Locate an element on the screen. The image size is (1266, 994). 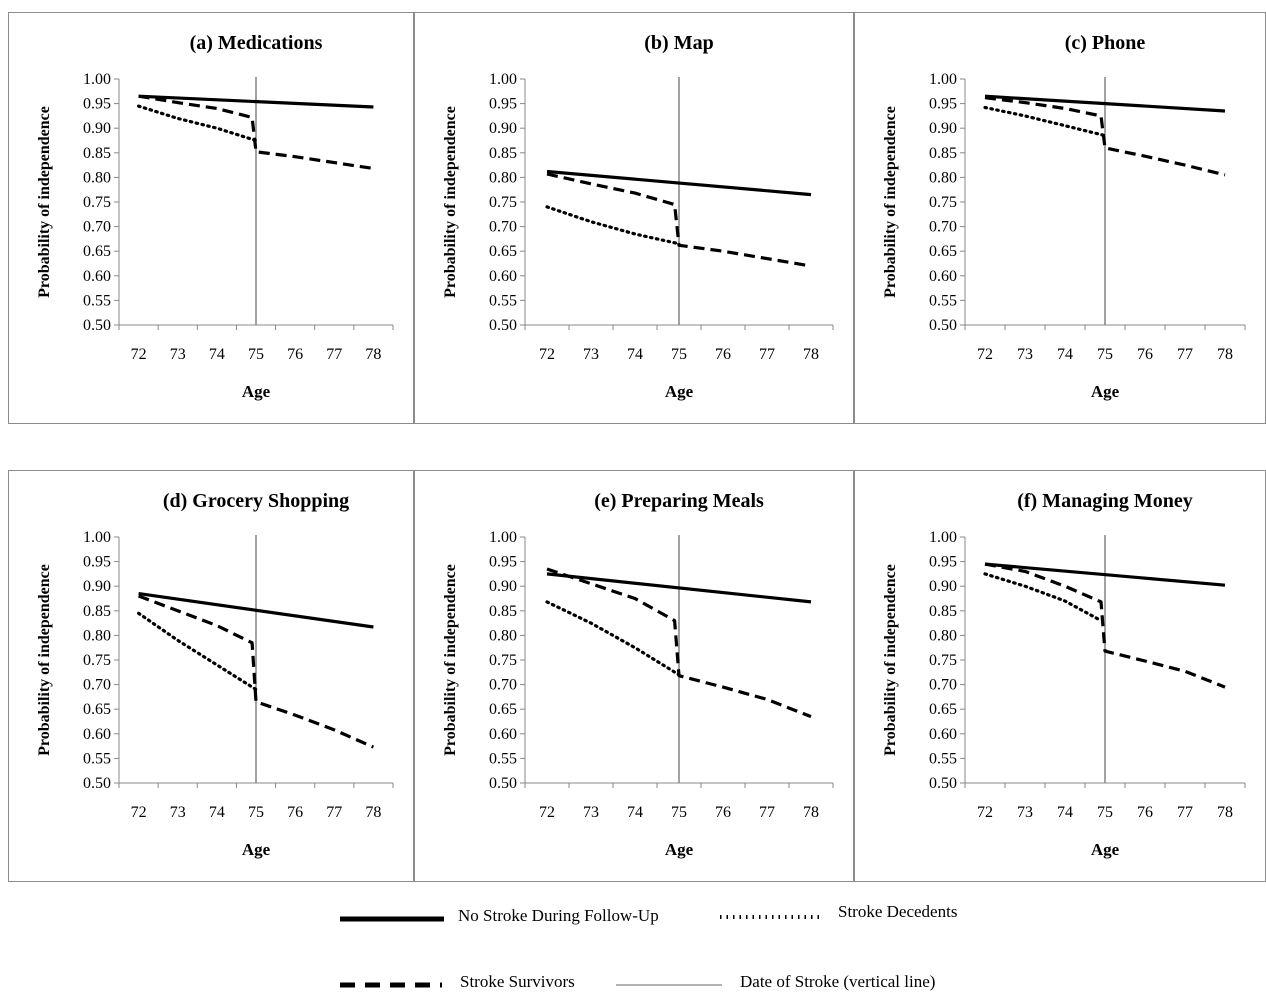
legend-label-survivors: Stroke Survivors is located at coordinates (517, 981).